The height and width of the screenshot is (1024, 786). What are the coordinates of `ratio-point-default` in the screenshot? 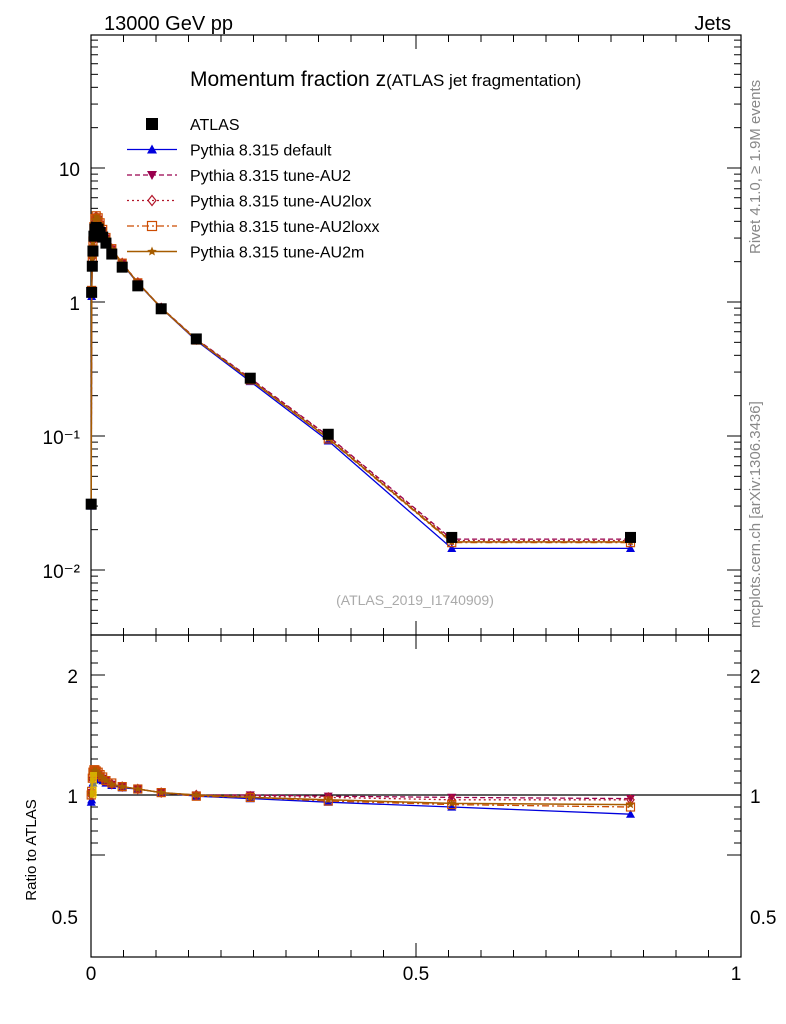 It's located at (630, 813).